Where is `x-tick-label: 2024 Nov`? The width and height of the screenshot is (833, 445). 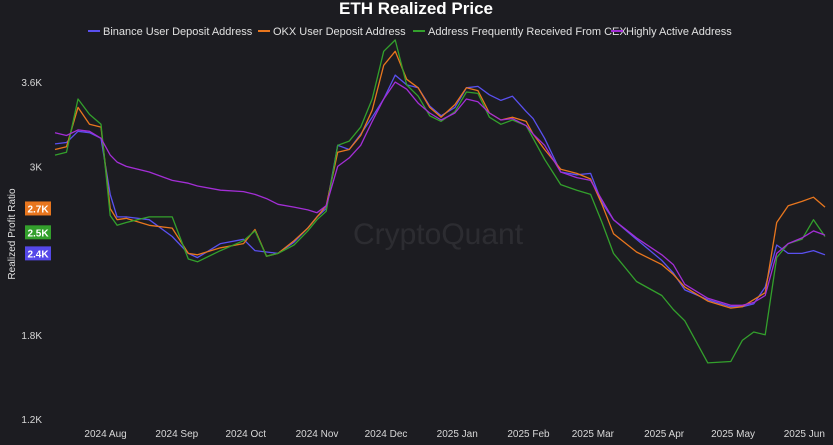
x-tick-label: 2024 Nov is located at coordinates (317, 434).